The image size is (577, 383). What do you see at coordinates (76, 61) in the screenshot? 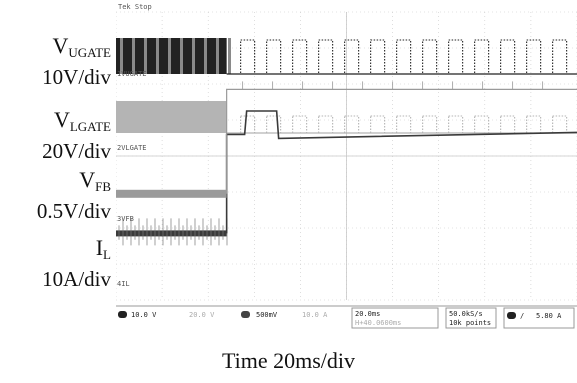
I see `label-vugate: VUGATE 10V/div` at bounding box center [76, 61].